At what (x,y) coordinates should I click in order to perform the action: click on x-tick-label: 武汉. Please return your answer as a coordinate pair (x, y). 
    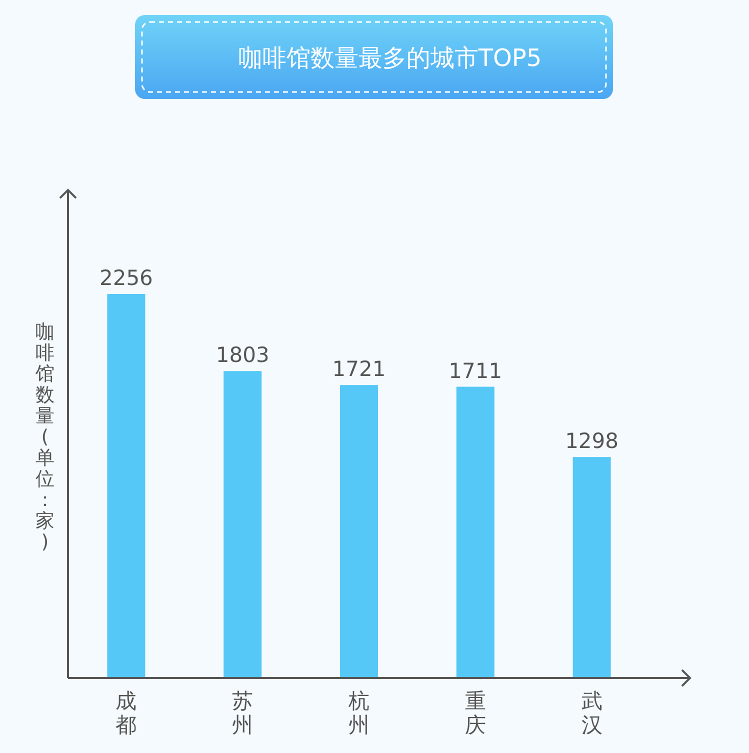
    Looking at the image, I should click on (591, 713).